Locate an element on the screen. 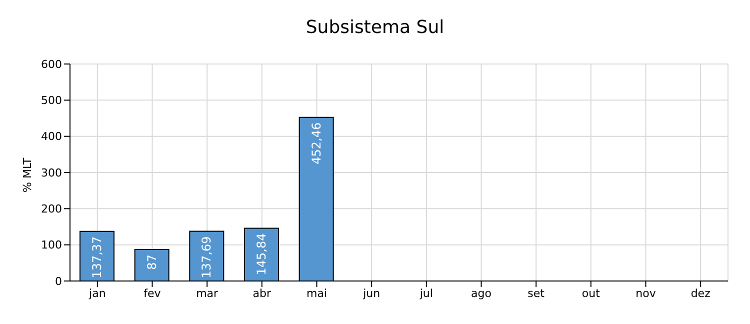 This screenshot has height=324, width=750. x-tick-label: dez is located at coordinates (700, 293).